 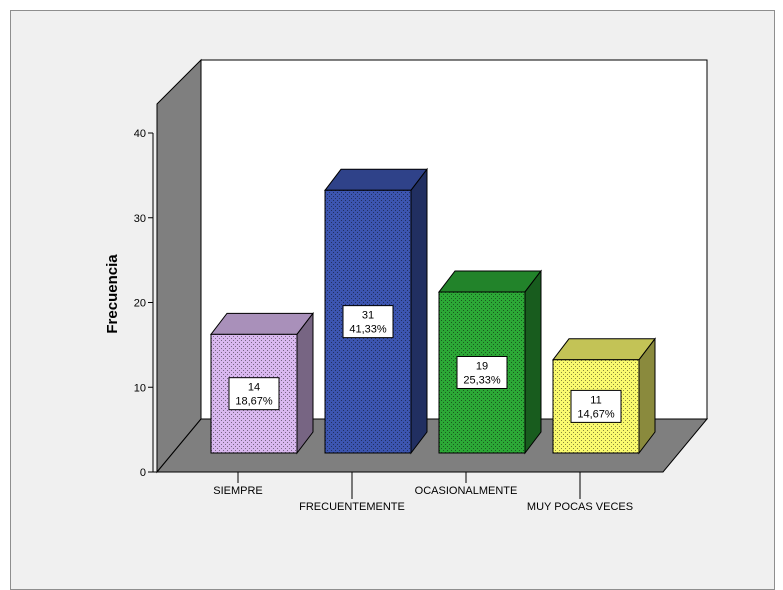 What do you see at coordinates (143, 473) in the screenshot?
I see `y-tick-label: 0` at bounding box center [143, 473].